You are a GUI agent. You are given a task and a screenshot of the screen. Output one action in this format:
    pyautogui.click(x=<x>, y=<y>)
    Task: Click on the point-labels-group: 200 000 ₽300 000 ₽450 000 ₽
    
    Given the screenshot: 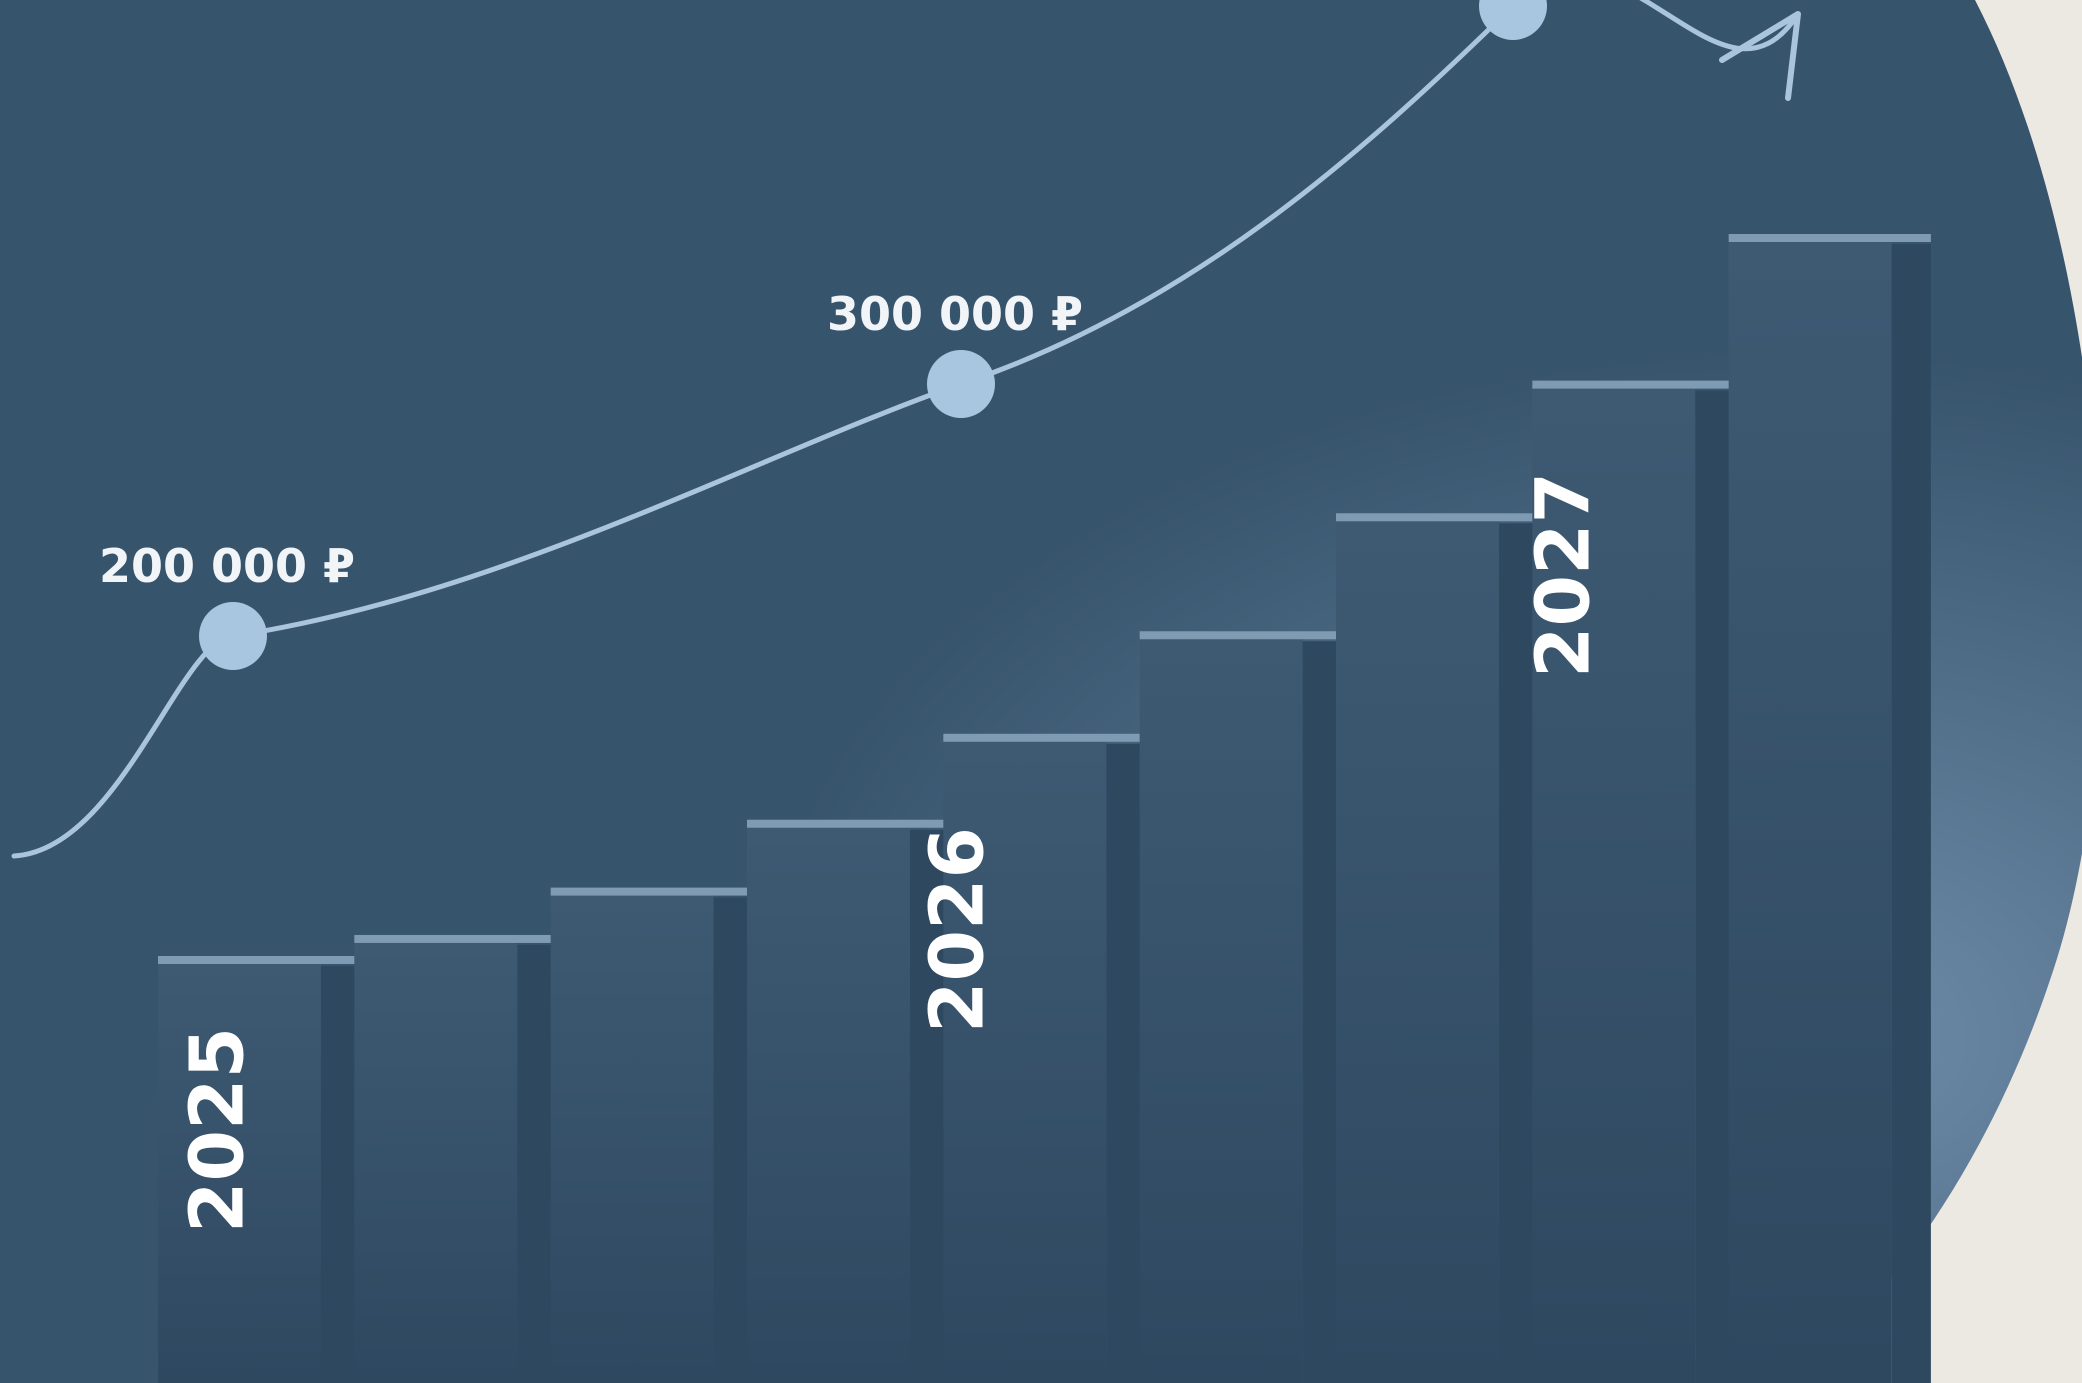 What is the action you would take?
    pyautogui.click(x=591, y=440)
    